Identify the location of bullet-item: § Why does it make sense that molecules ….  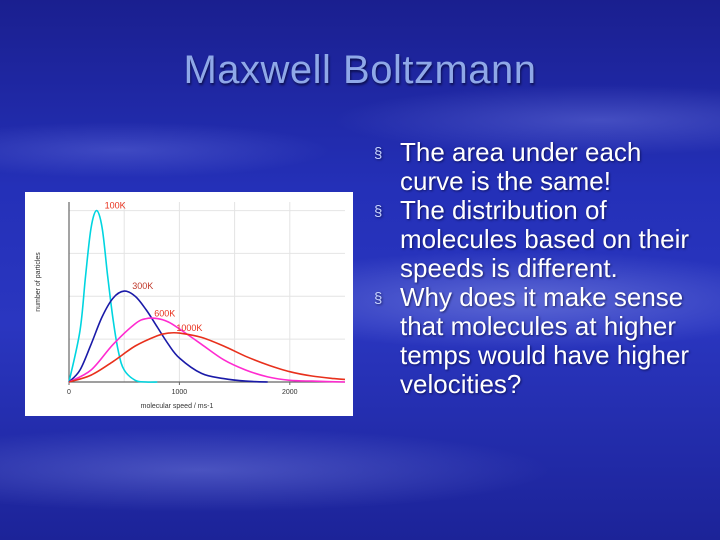
(542, 341).